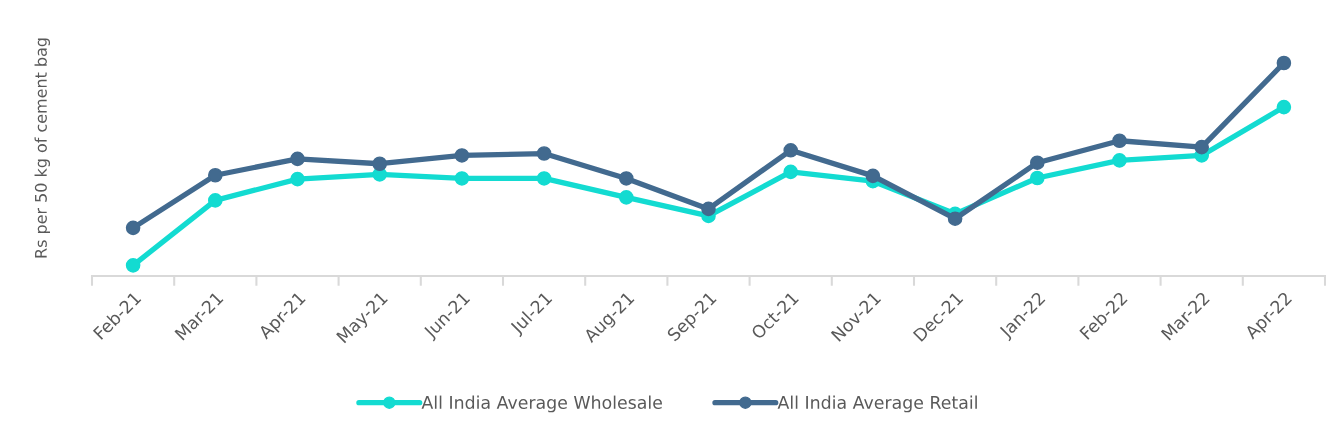  Describe the element at coordinates (541, 404) in the screenshot. I see `legend-label: All India Average Wholesale` at that location.